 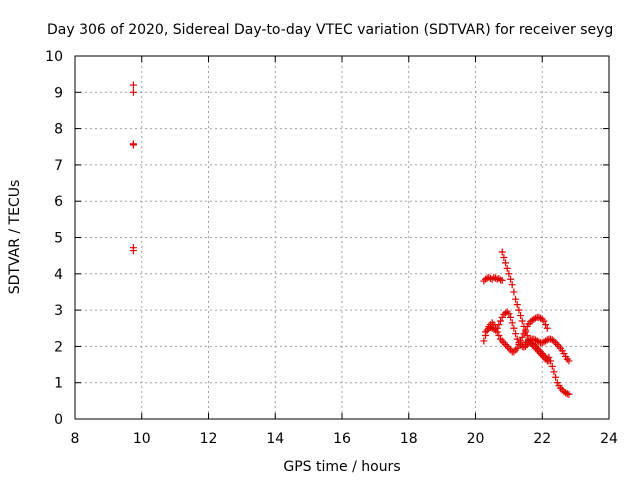 I want to click on x-tick-label: 18, so click(x=409, y=439).